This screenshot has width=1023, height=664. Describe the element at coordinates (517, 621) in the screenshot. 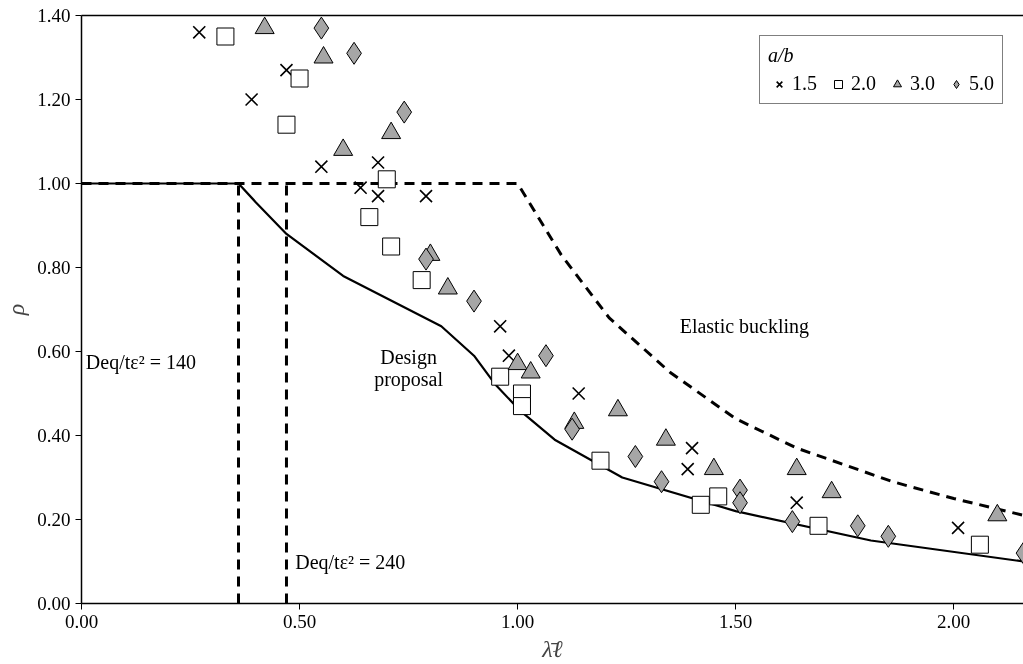

I see `x-tick-label: 1.00` at that location.